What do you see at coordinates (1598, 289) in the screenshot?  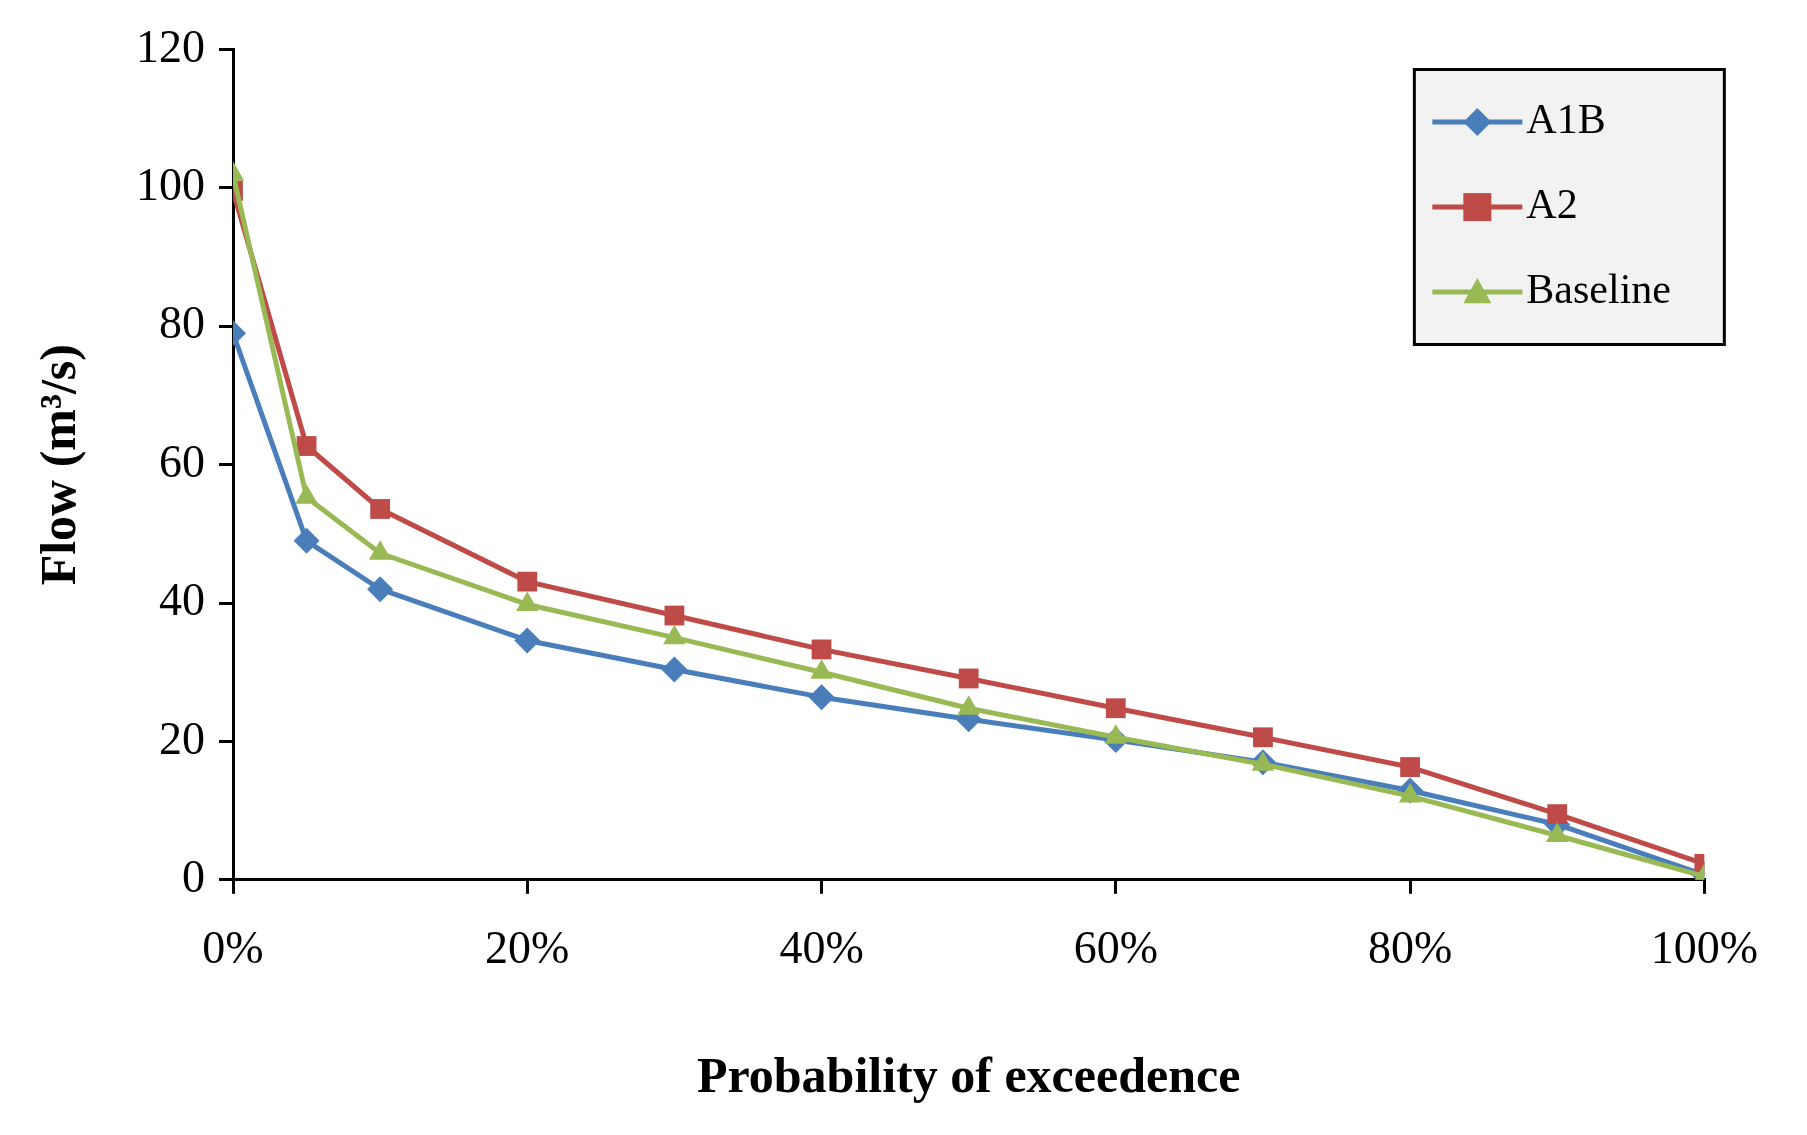 I see `legend-label: Baseline` at bounding box center [1598, 289].